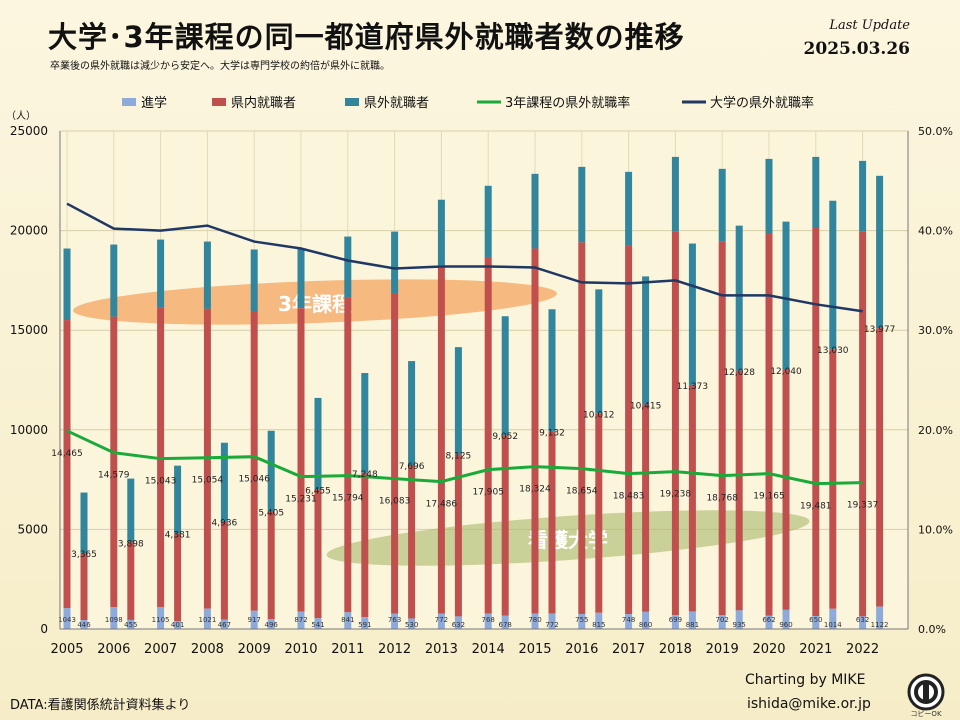 The image size is (960, 720). I want to click on data-label-kennai-univ: 13,977, so click(880, 330).